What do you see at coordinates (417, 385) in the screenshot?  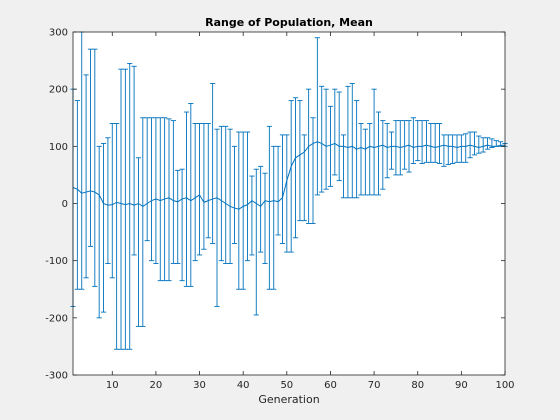 I see `x-tick-label: 80` at bounding box center [417, 385].